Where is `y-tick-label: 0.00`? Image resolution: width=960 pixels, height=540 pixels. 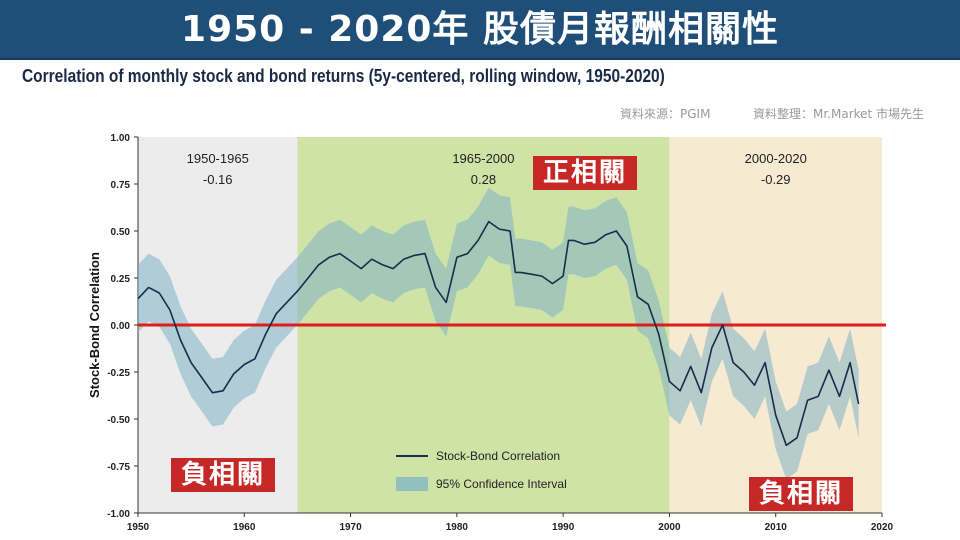 y-tick-label: 0.00 is located at coordinates (121, 326).